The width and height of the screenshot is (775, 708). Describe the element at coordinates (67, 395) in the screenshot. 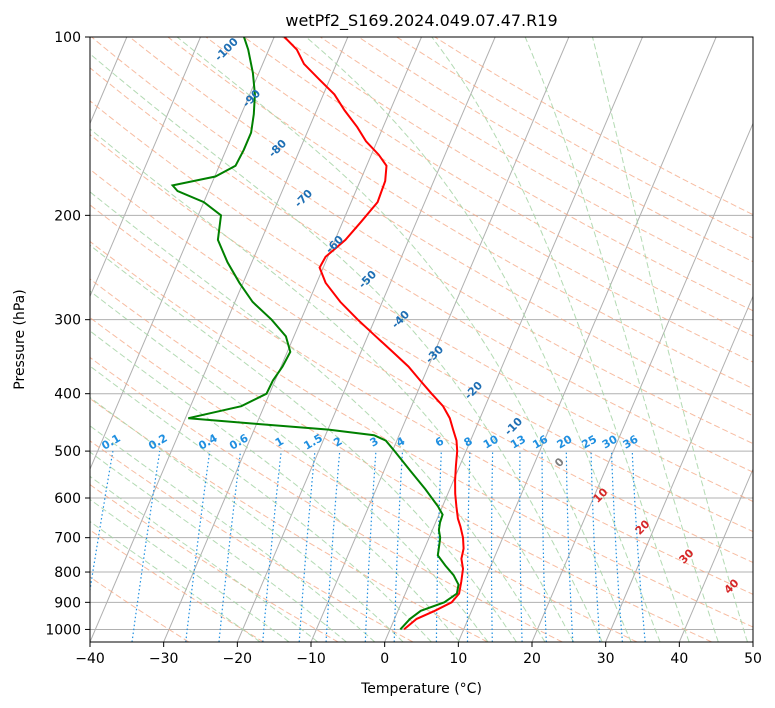

I see `y-tick-label: 400` at that location.